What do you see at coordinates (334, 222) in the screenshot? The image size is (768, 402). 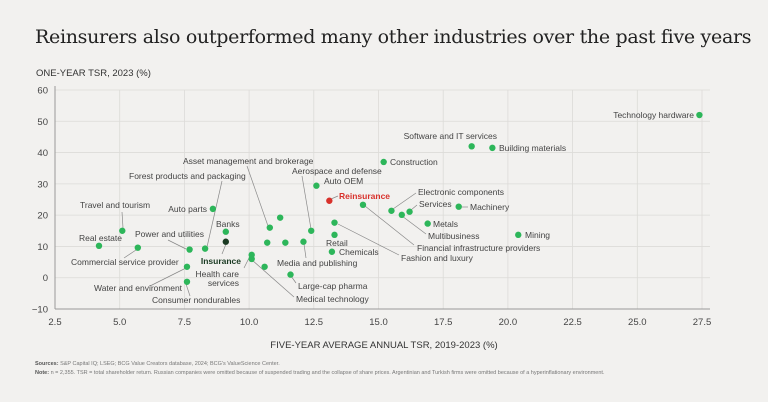 I see `data-point-fashion-and-luxury` at bounding box center [334, 222].